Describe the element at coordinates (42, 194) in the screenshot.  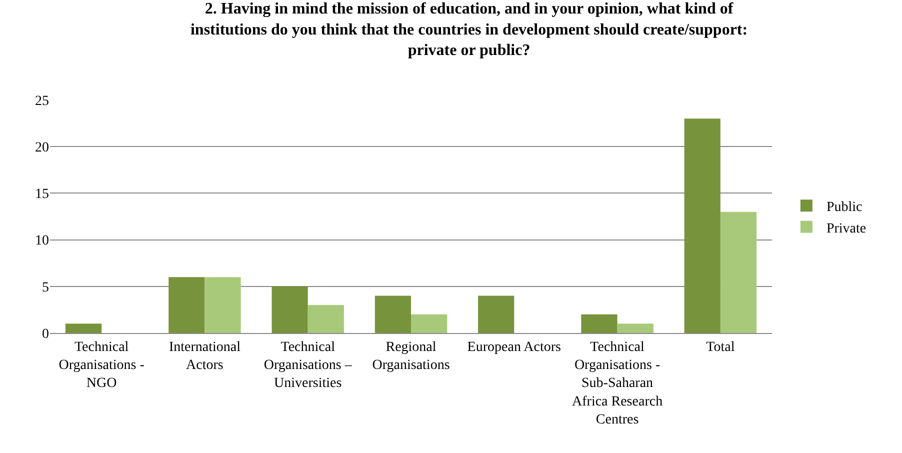
I see `y-tick-label: 15` at that location.